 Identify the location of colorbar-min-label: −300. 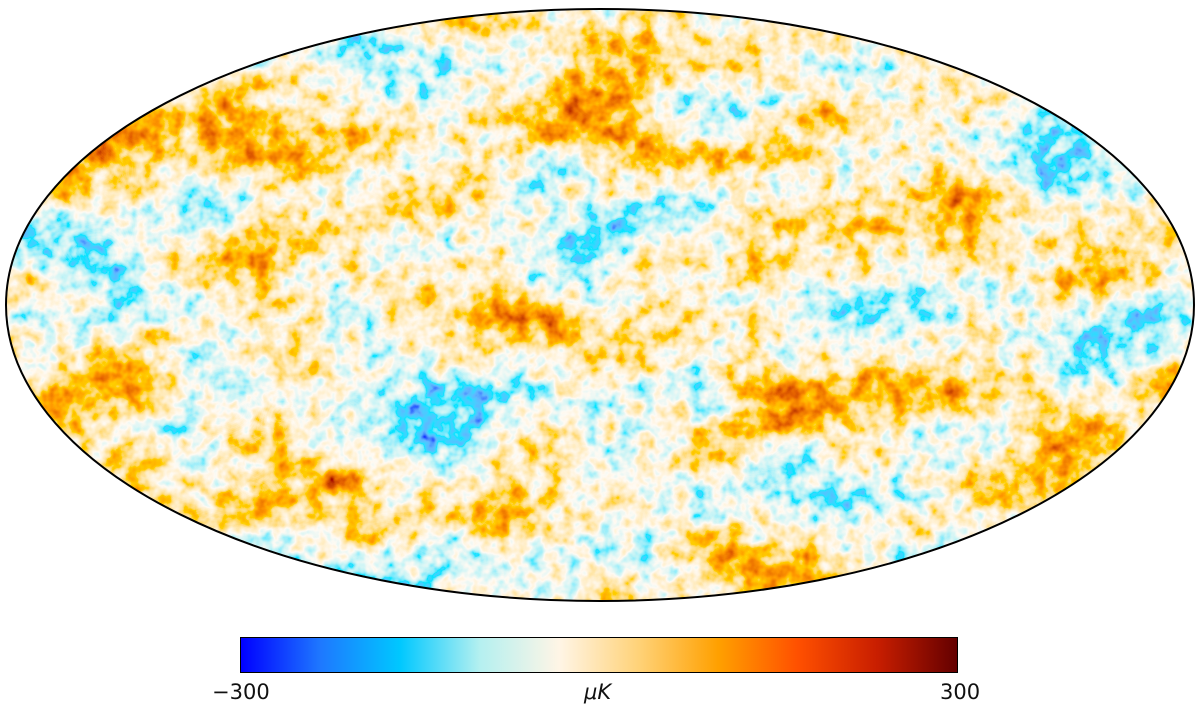
(241, 692).